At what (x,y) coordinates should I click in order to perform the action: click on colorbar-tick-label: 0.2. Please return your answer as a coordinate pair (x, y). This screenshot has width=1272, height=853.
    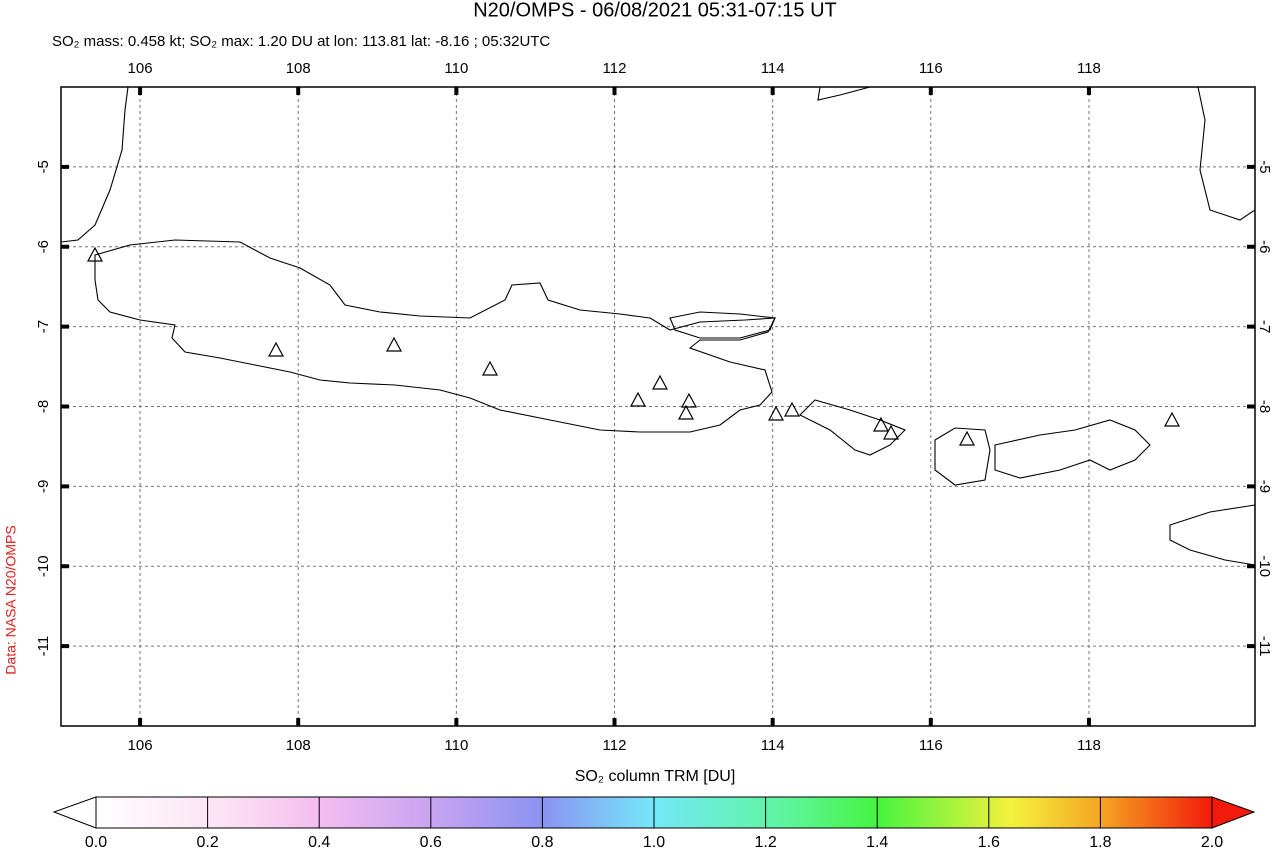
    Looking at the image, I should click on (207, 842).